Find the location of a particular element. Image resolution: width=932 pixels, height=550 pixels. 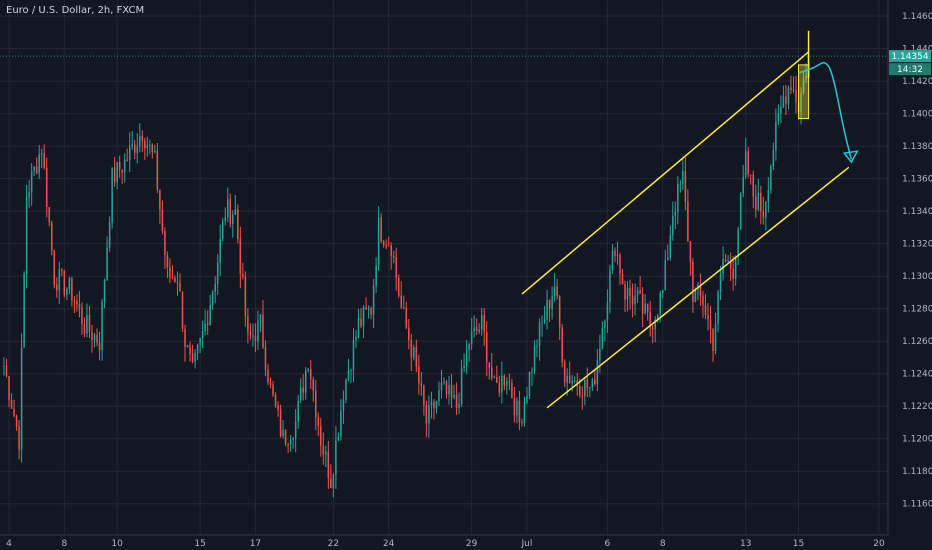

forecast-arrow-head is located at coordinates (850, 157).